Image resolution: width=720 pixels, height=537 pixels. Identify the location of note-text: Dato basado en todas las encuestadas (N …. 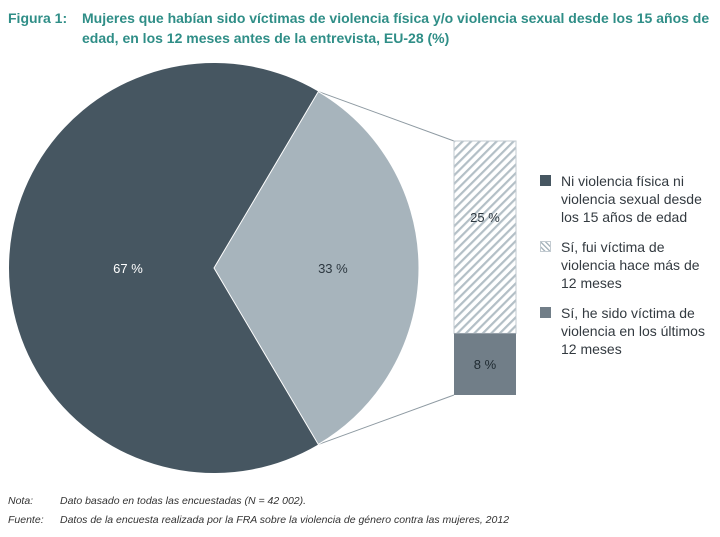
(183, 501).